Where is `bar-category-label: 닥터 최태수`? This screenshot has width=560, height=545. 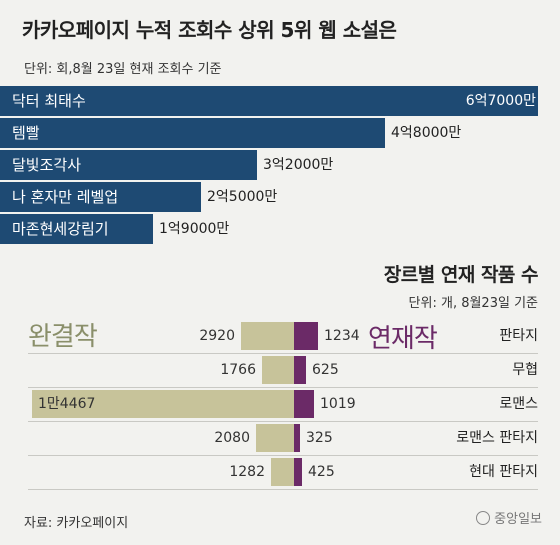 bar-category-label: 닥터 최태수 is located at coordinates (49, 101).